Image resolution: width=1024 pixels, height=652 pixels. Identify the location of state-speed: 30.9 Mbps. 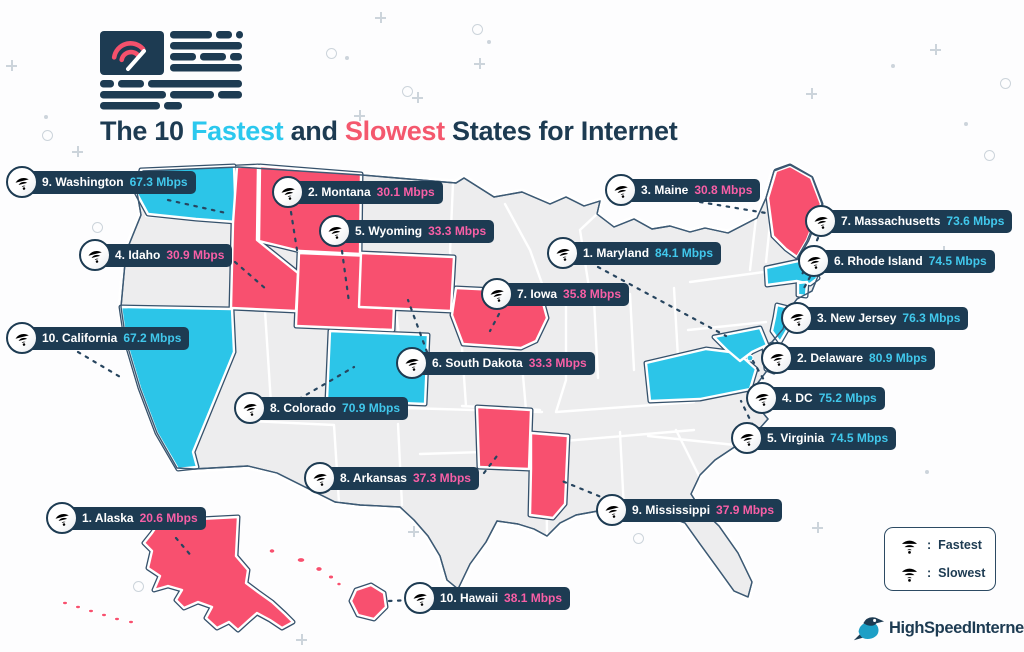
(195, 255).